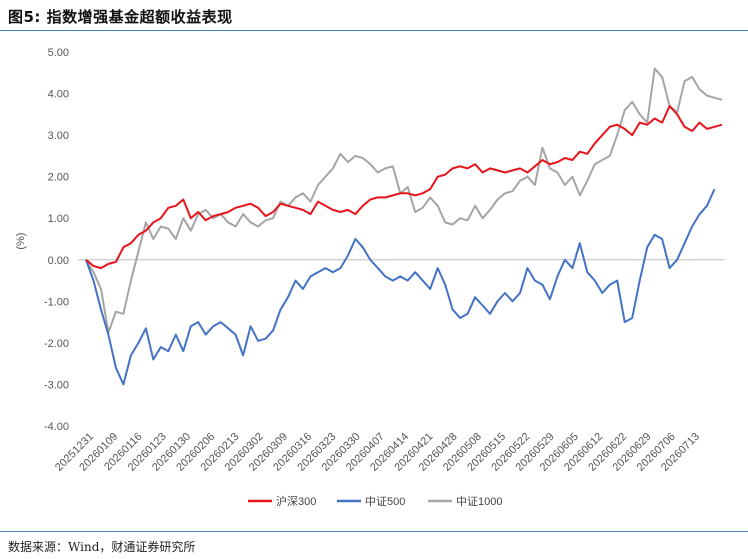 This screenshot has height=559, width=748. I want to click on y-tick-label: 2.00, so click(58, 178).